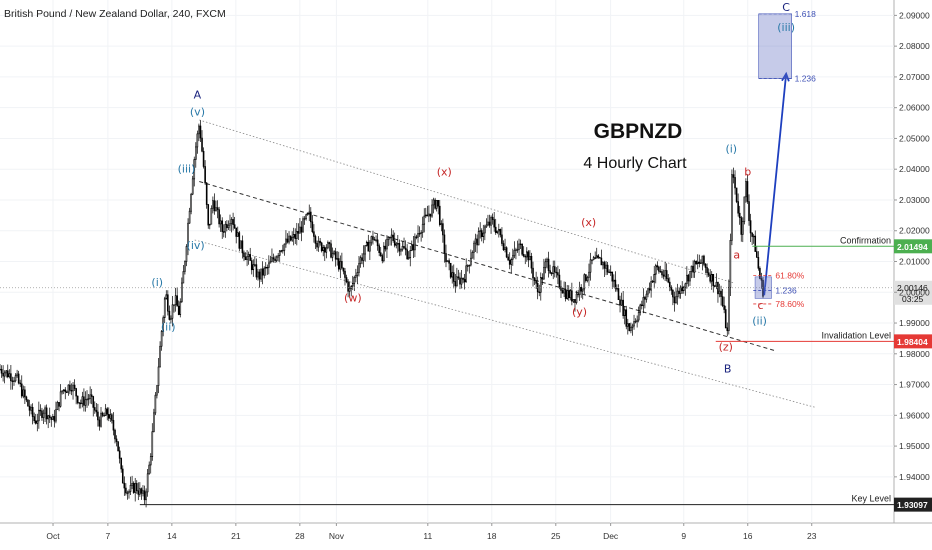 This screenshot has height=550, width=932. I want to click on level-label: Key Level, so click(871, 499).